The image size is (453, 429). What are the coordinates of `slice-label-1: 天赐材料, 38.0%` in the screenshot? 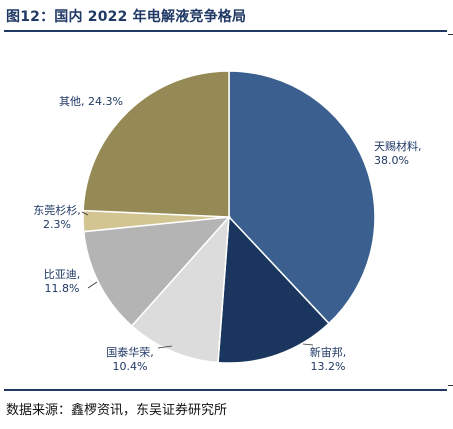 It's located at (398, 153).